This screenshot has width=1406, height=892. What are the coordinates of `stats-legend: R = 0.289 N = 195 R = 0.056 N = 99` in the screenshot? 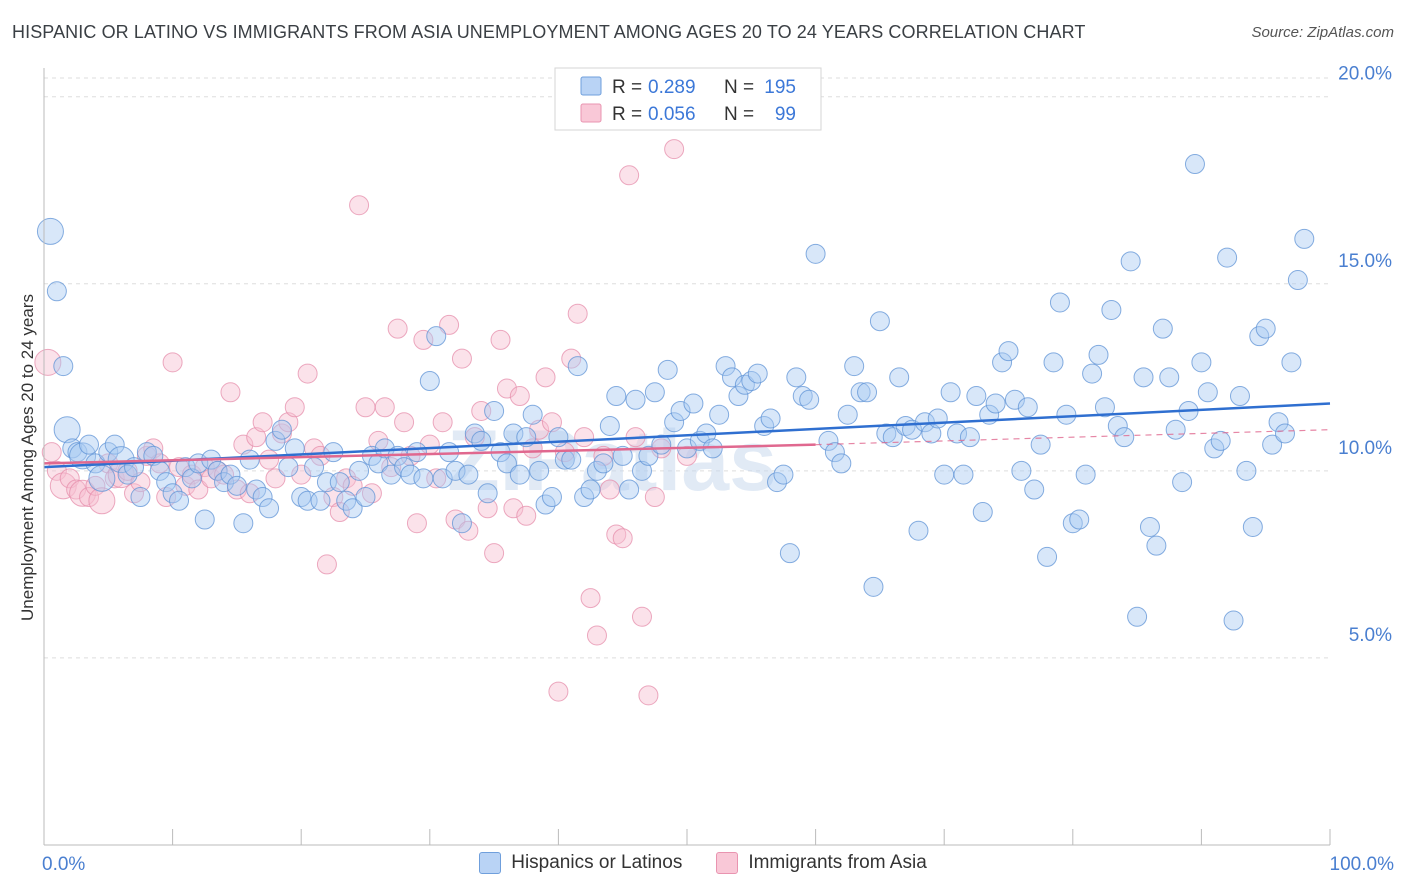 It's located at (688, 99).